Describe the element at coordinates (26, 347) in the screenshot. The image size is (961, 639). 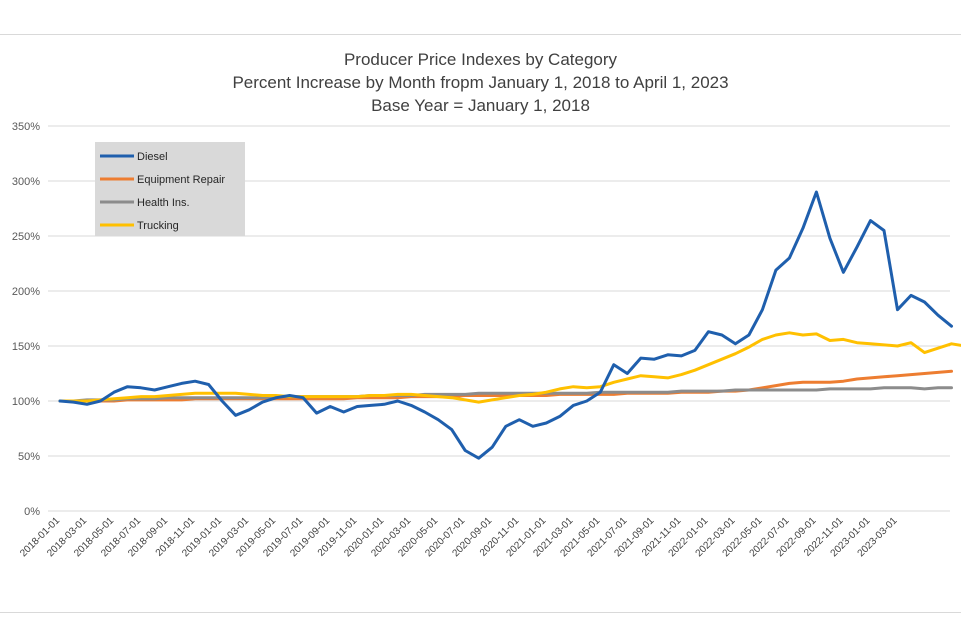
I see `y-tick-label: 150%` at that location.